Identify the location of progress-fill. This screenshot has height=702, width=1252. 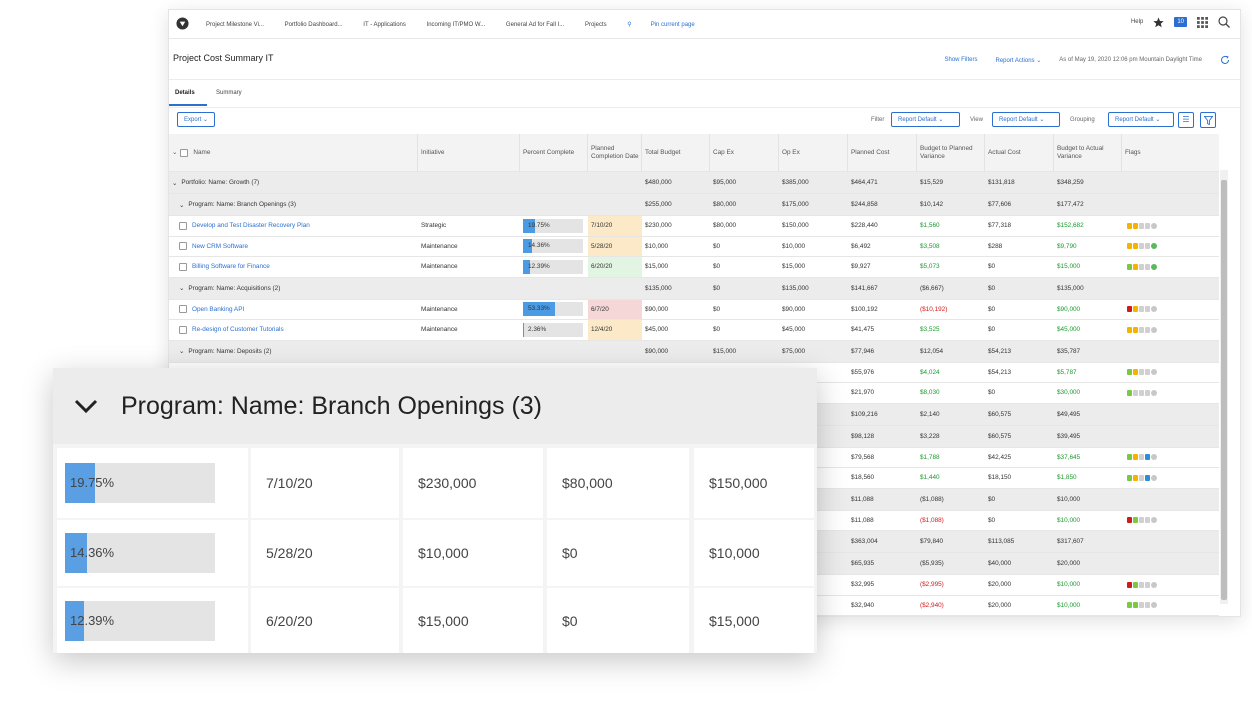
(539, 309).